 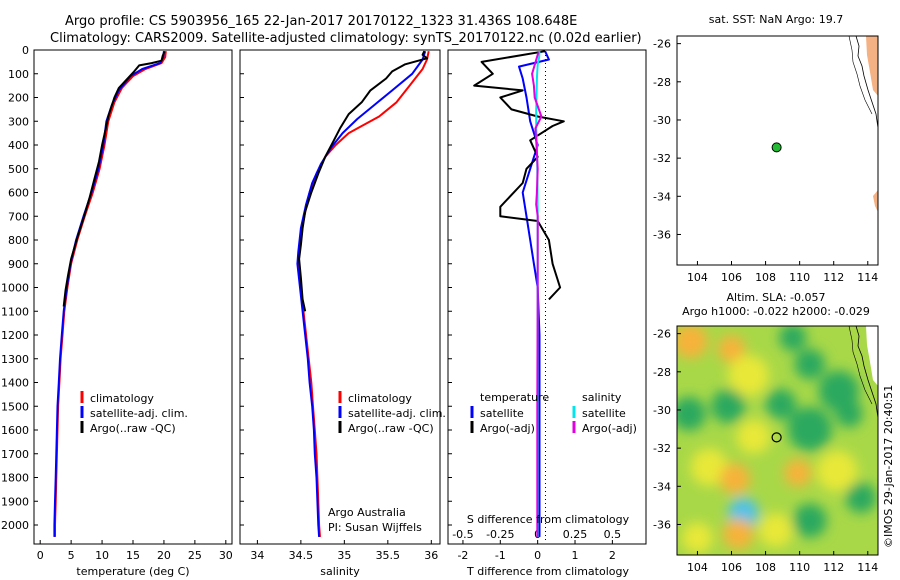 I want to click on series-line-s-argo, so click(x=537, y=294).